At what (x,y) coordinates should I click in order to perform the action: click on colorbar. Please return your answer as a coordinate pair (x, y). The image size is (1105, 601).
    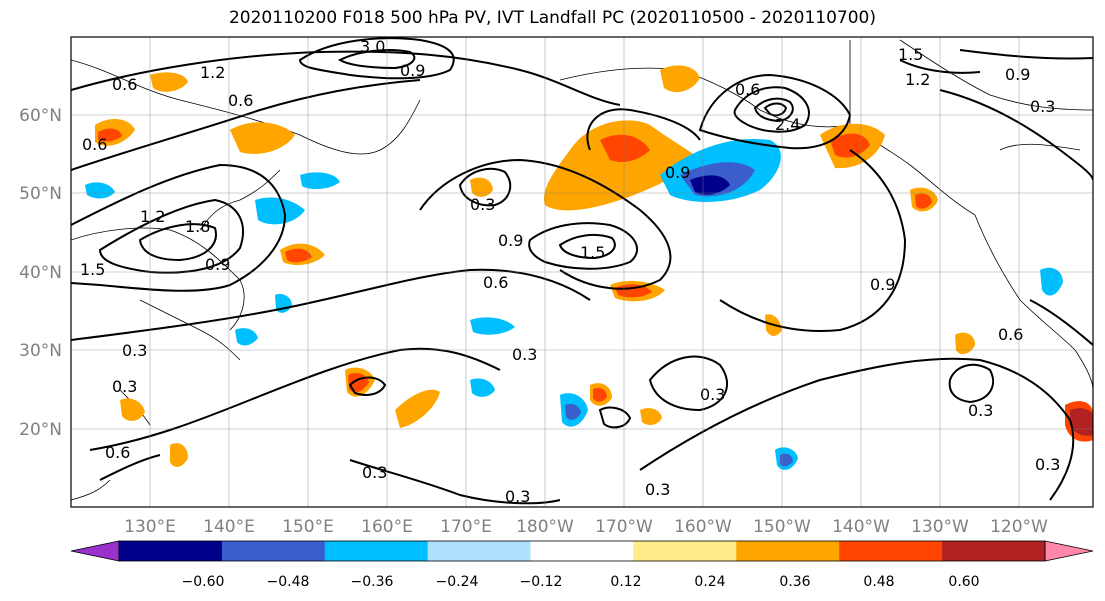
    Looking at the image, I should click on (582, 551).